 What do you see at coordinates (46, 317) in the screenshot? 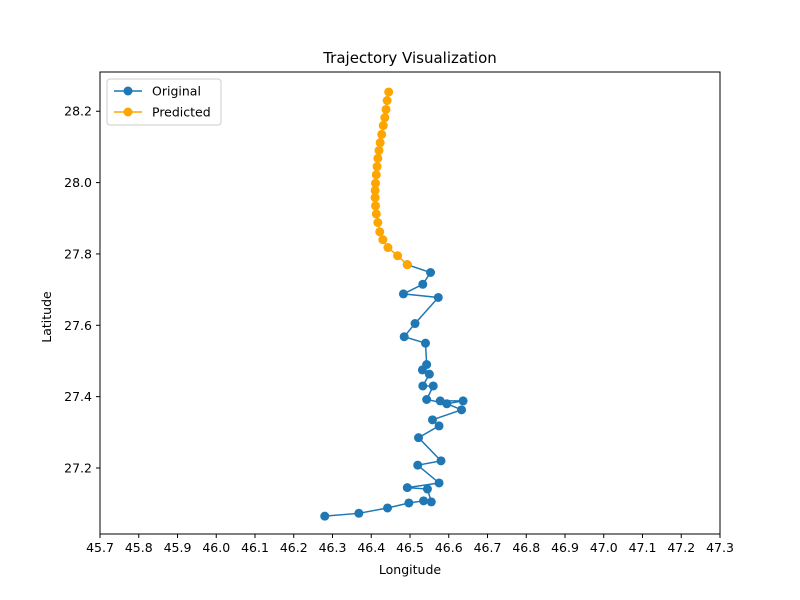
I see `y-axis-label: Latitude` at bounding box center [46, 317].